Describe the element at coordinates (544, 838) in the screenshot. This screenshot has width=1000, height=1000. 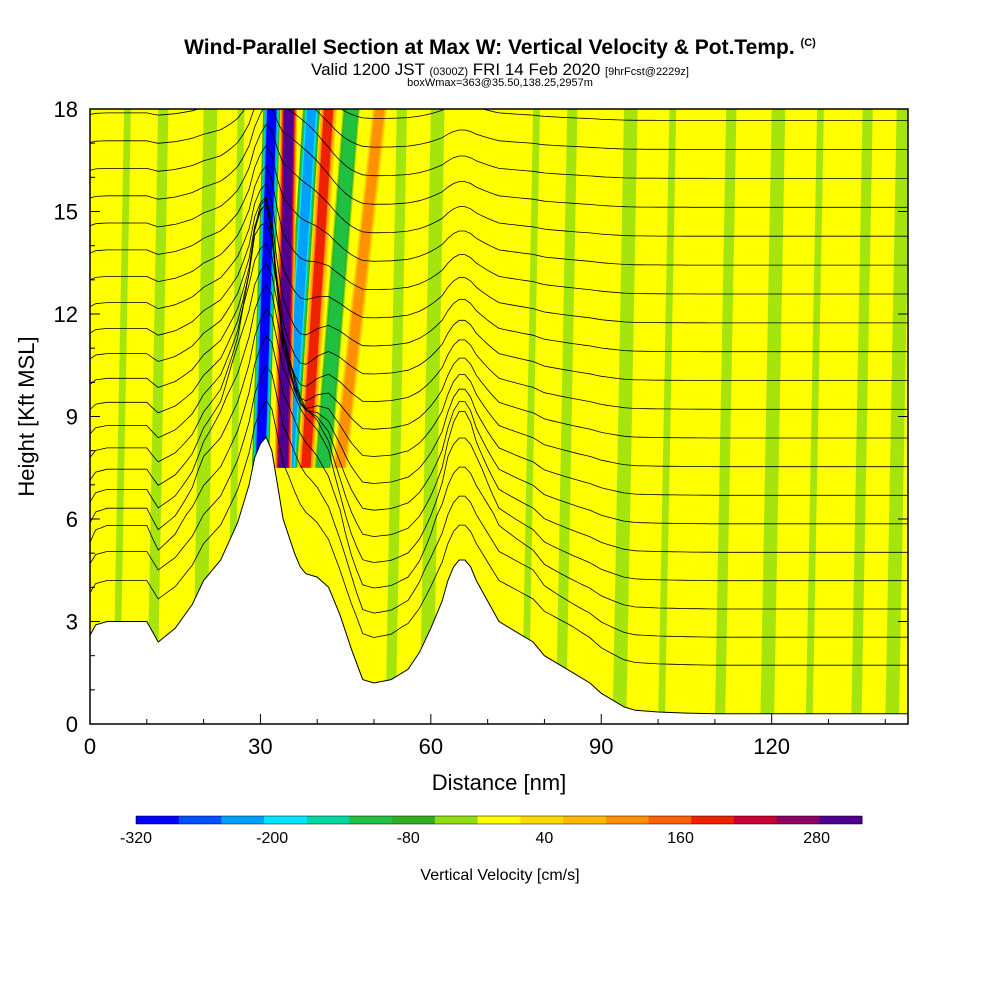
I see `colorbar-tick-label: 40` at that location.